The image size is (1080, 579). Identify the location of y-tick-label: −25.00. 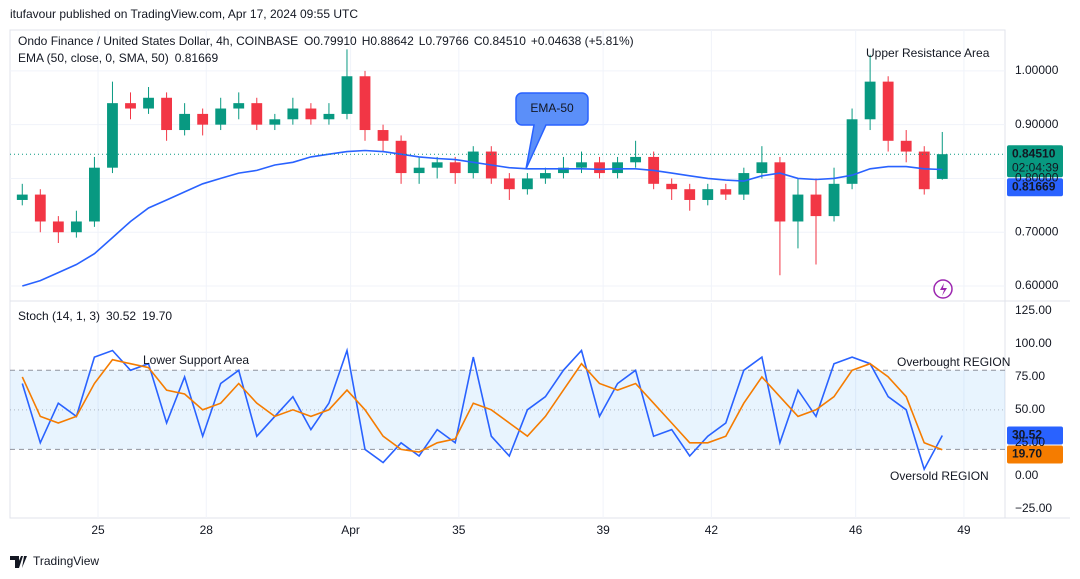
(1033, 508).